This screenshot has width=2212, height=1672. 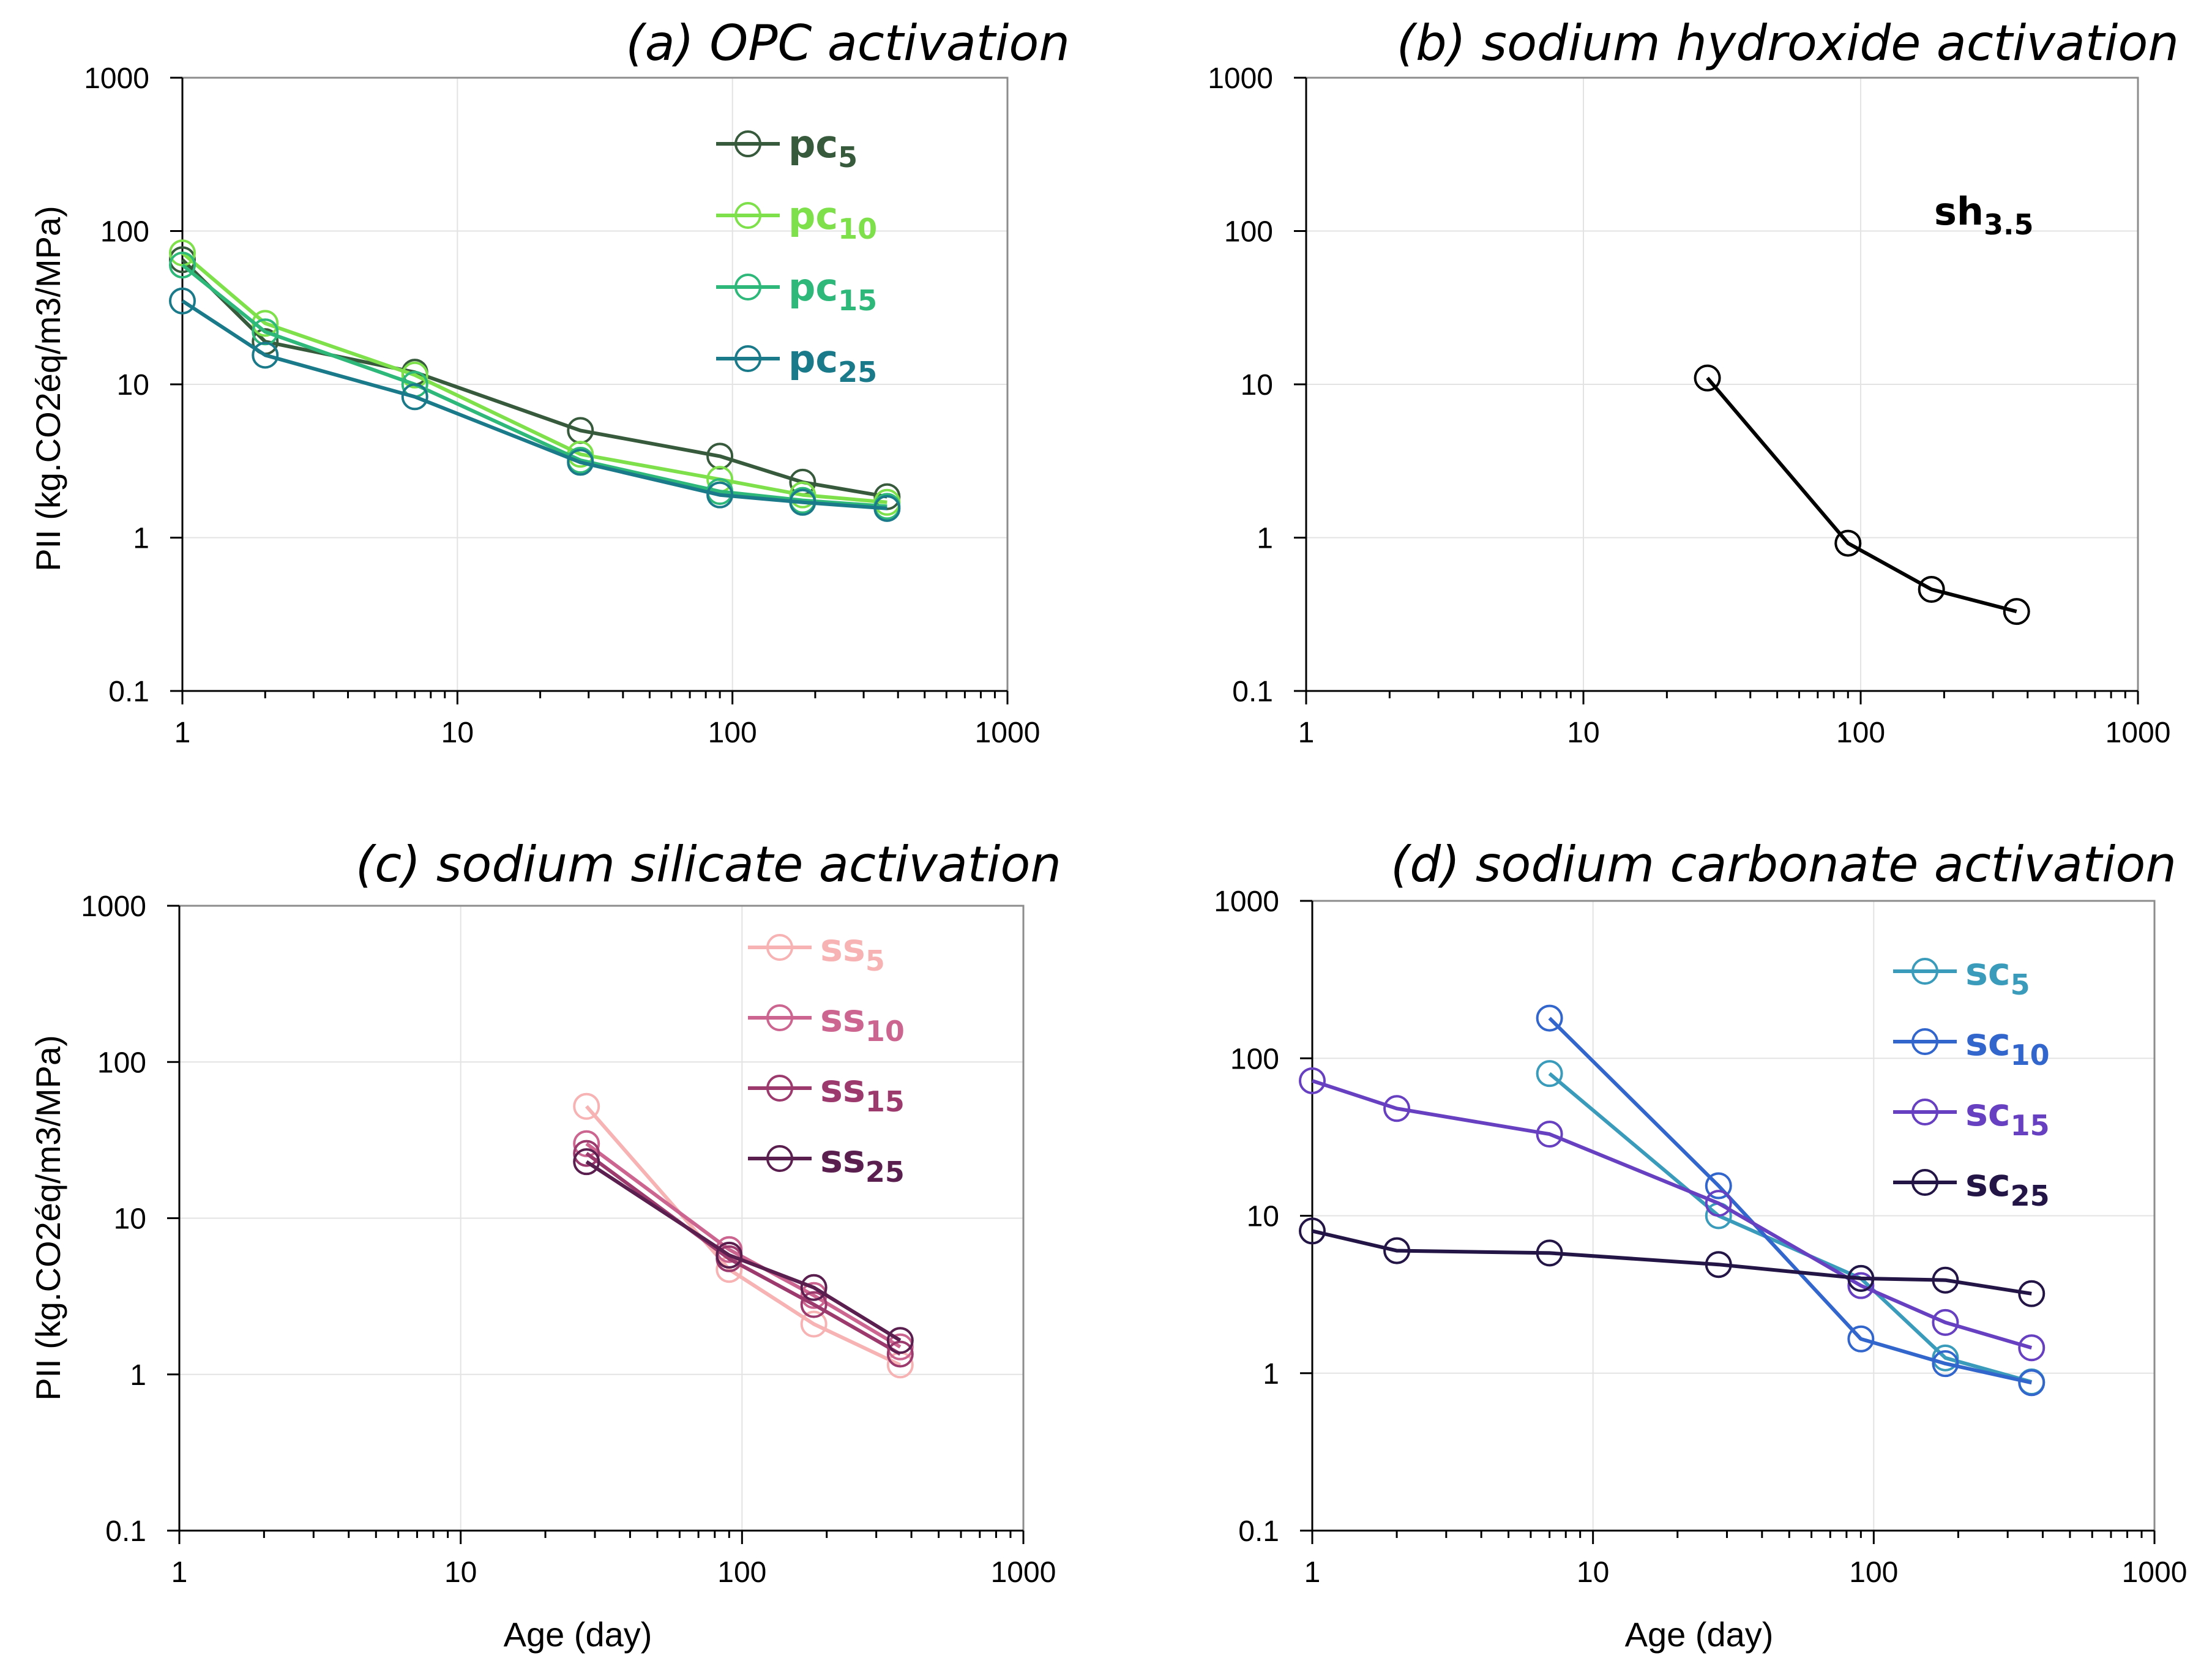 I want to click on panel-title: (c) sodium silicate activation, so click(x=708, y=864).